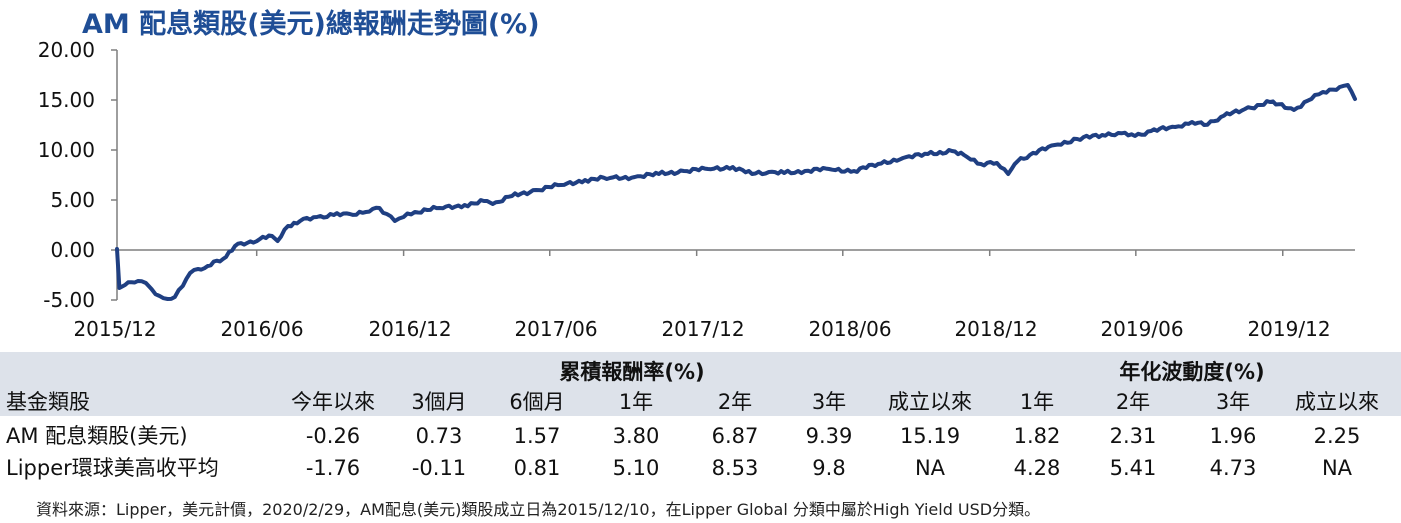  What do you see at coordinates (311, 24) in the screenshot?
I see `chart-title: AM 配息類股(美元)總報酬走勢圖(%)` at bounding box center [311, 24].